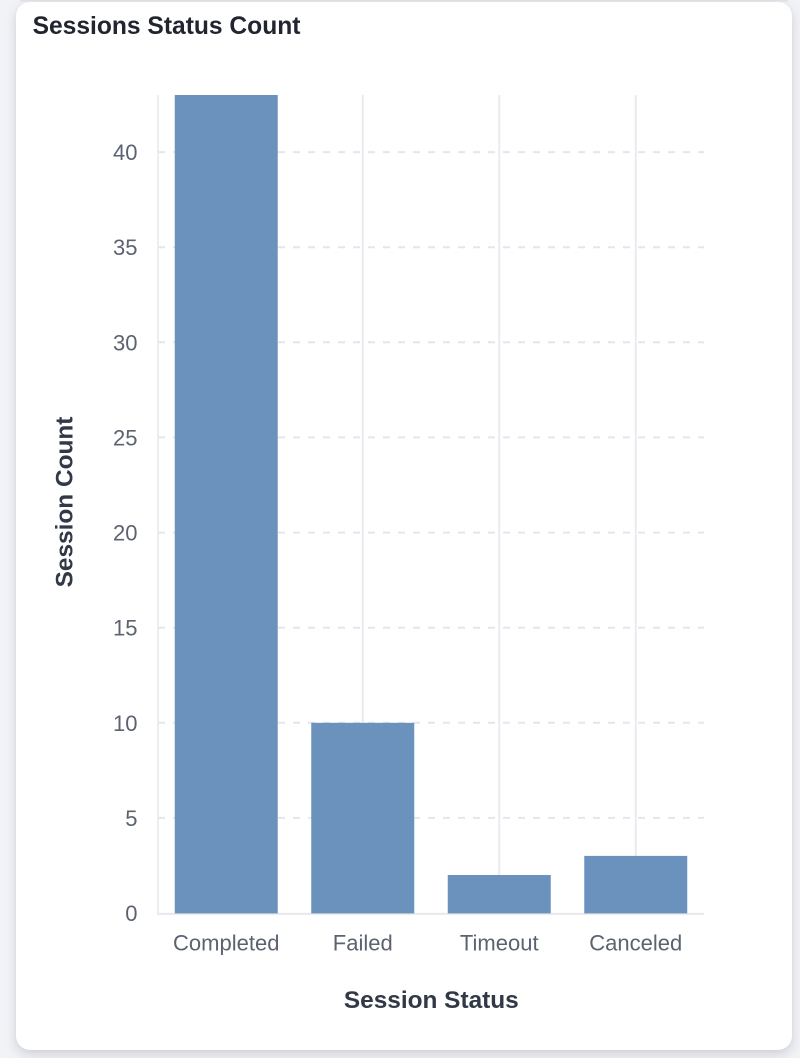 The height and width of the screenshot is (1058, 800). Describe the element at coordinates (131, 818) in the screenshot. I see `svg-text: 5` at that location.